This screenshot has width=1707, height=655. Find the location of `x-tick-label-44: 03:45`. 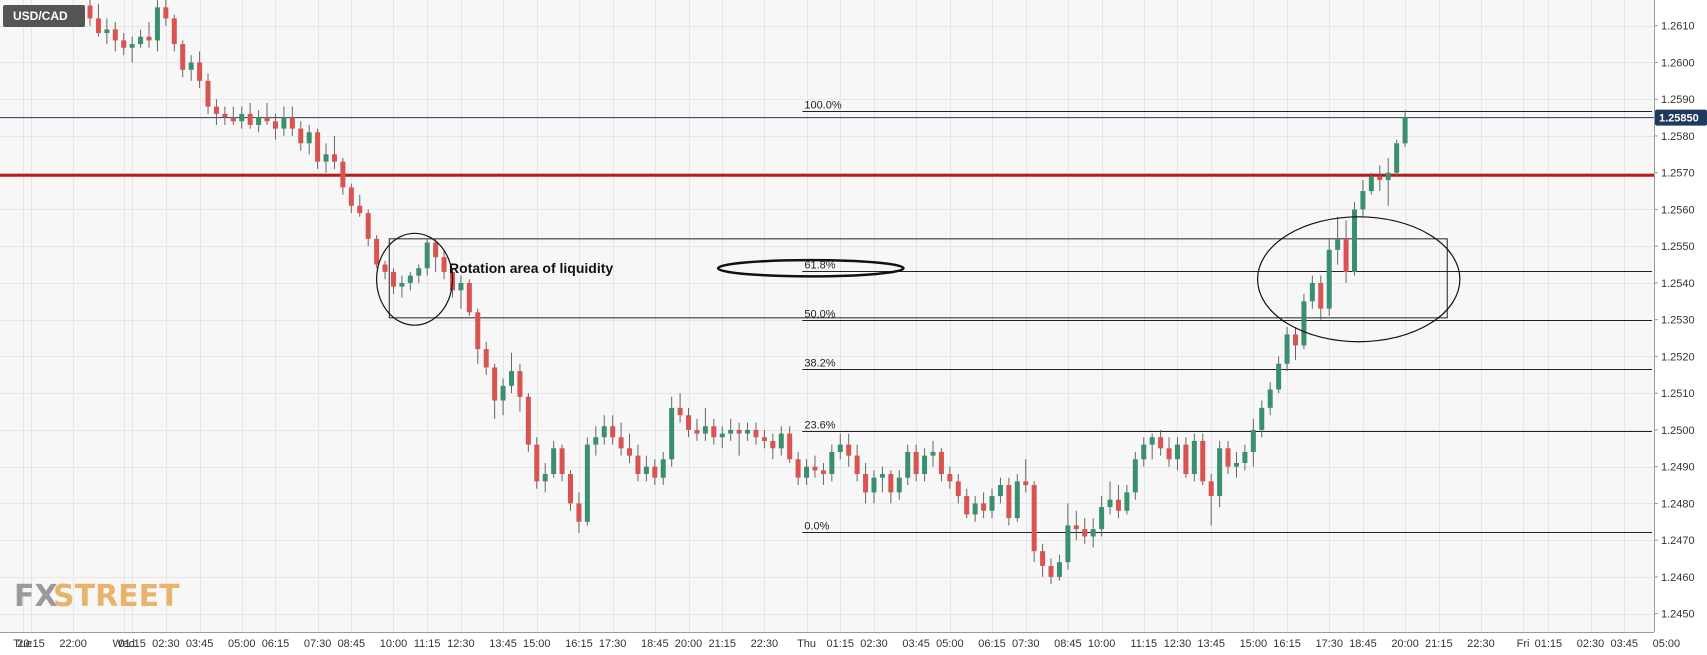

x-tick-label-44: 03:45 is located at coordinates (1624, 644).